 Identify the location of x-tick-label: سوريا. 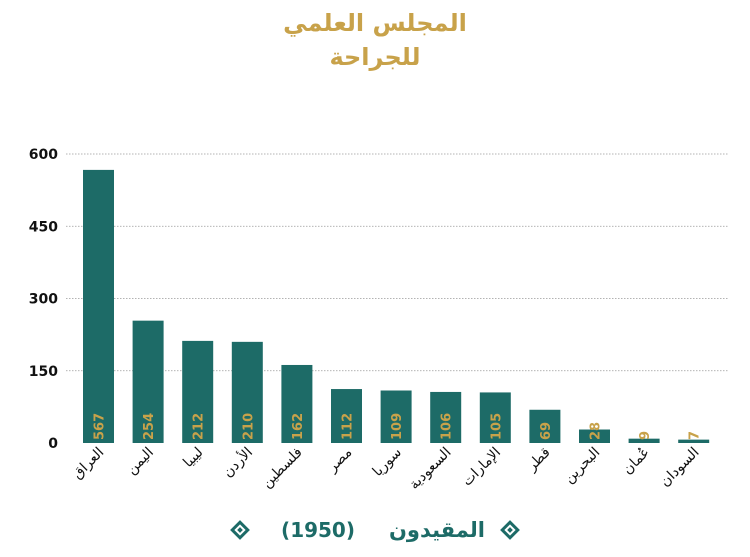
(387, 462).